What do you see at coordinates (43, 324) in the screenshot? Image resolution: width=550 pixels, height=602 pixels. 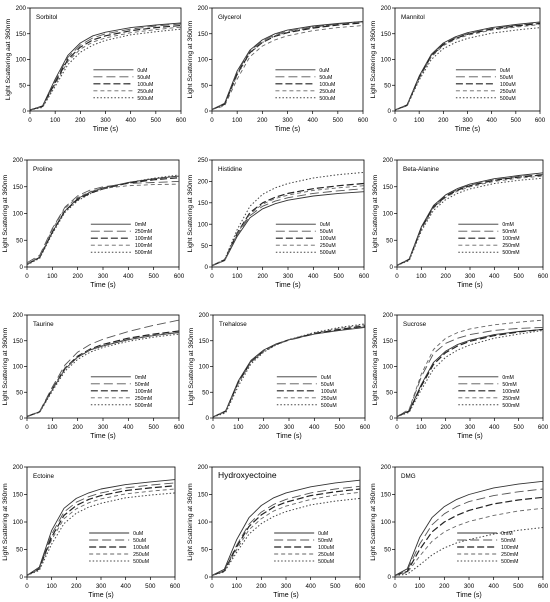 I see `chart-title: Taurine` at bounding box center [43, 324].